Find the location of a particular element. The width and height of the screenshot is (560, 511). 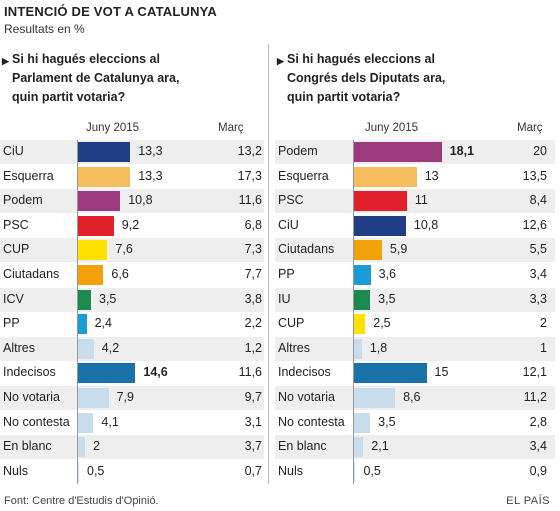

table-row: Esquerra 13,3 17,3 is located at coordinates (132, 176).